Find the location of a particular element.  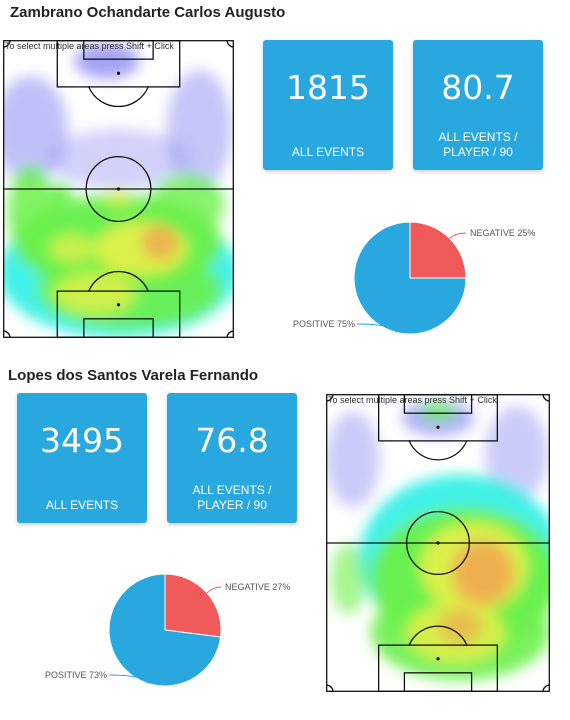

outcome-pie-chart: NEGATIVE 25% POSITIVE 75% is located at coordinates (415, 277).